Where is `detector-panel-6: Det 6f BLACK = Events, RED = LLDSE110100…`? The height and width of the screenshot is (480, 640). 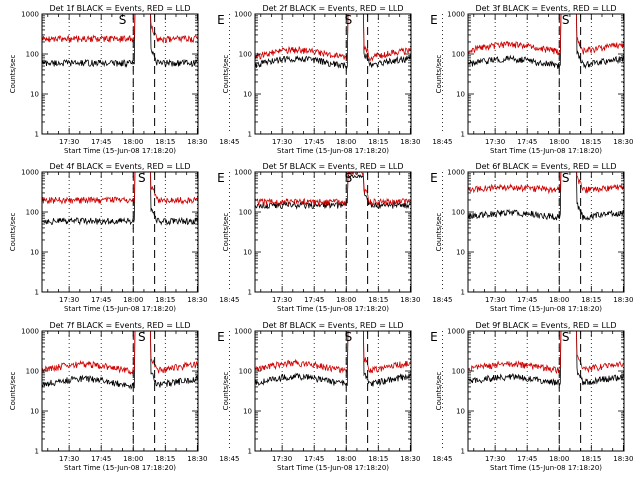 detector-panel-6: Det 6f BLACK = Events, RED = LLDSE110100… is located at coordinates (534, 237).